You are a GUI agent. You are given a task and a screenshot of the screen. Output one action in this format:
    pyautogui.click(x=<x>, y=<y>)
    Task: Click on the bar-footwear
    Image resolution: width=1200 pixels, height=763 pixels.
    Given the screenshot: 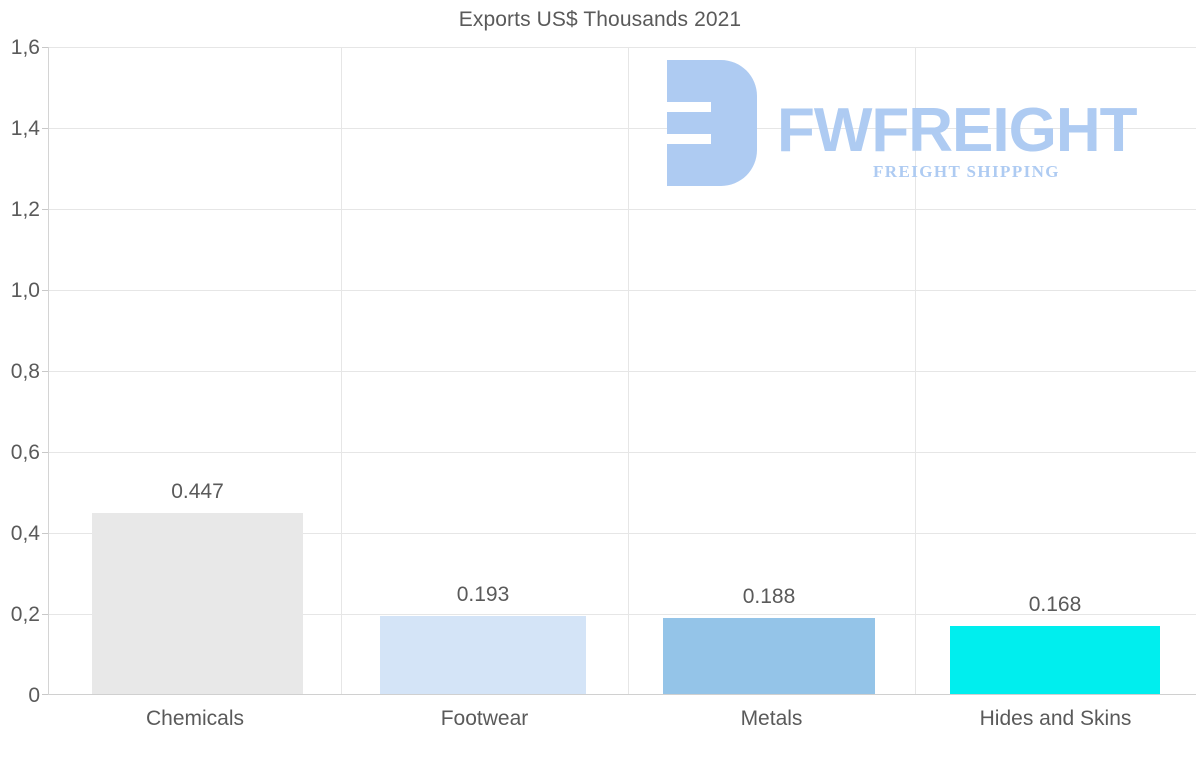 What is the action you would take?
    pyautogui.click(x=483, y=655)
    